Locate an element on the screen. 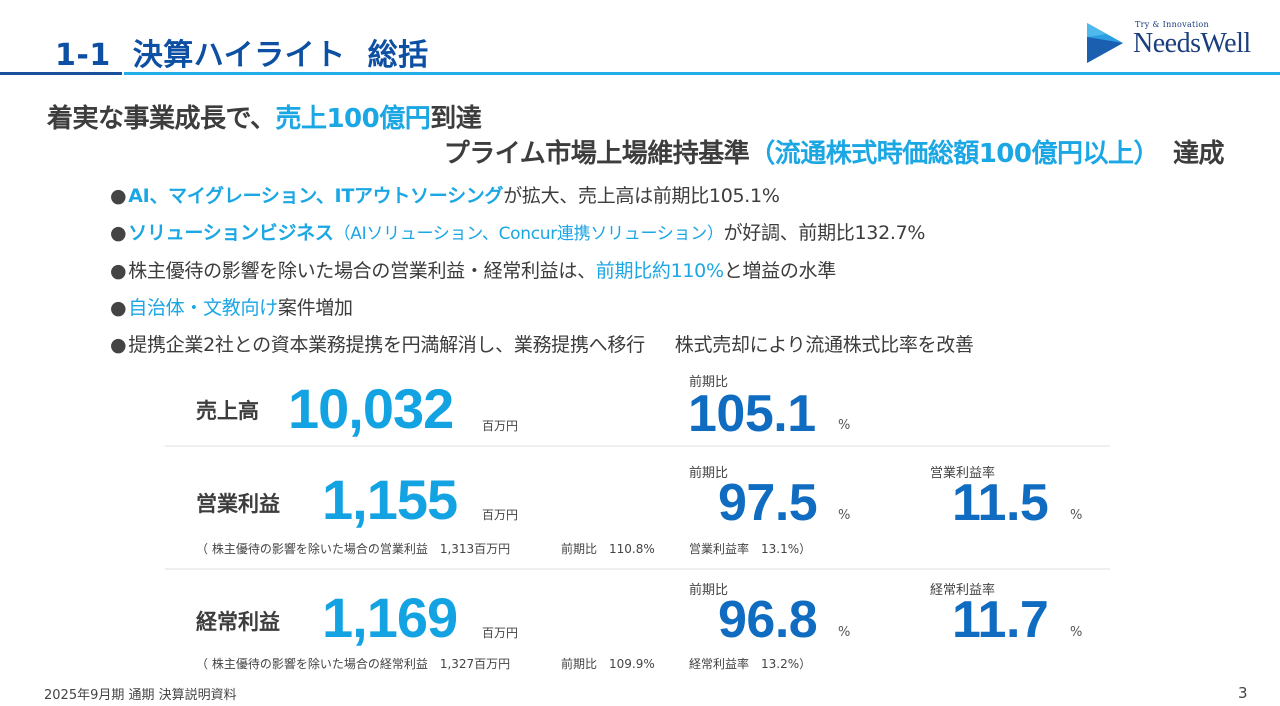 The height and width of the screenshot is (706, 1280). kpi-value: 1,169 is located at coordinates (390, 617).